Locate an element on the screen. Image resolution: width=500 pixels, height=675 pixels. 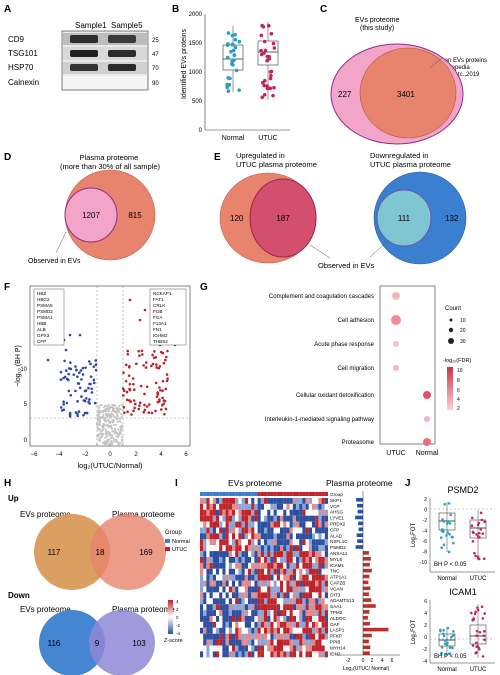
gene-label: PSMD2 is located at coordinates (45, 311).